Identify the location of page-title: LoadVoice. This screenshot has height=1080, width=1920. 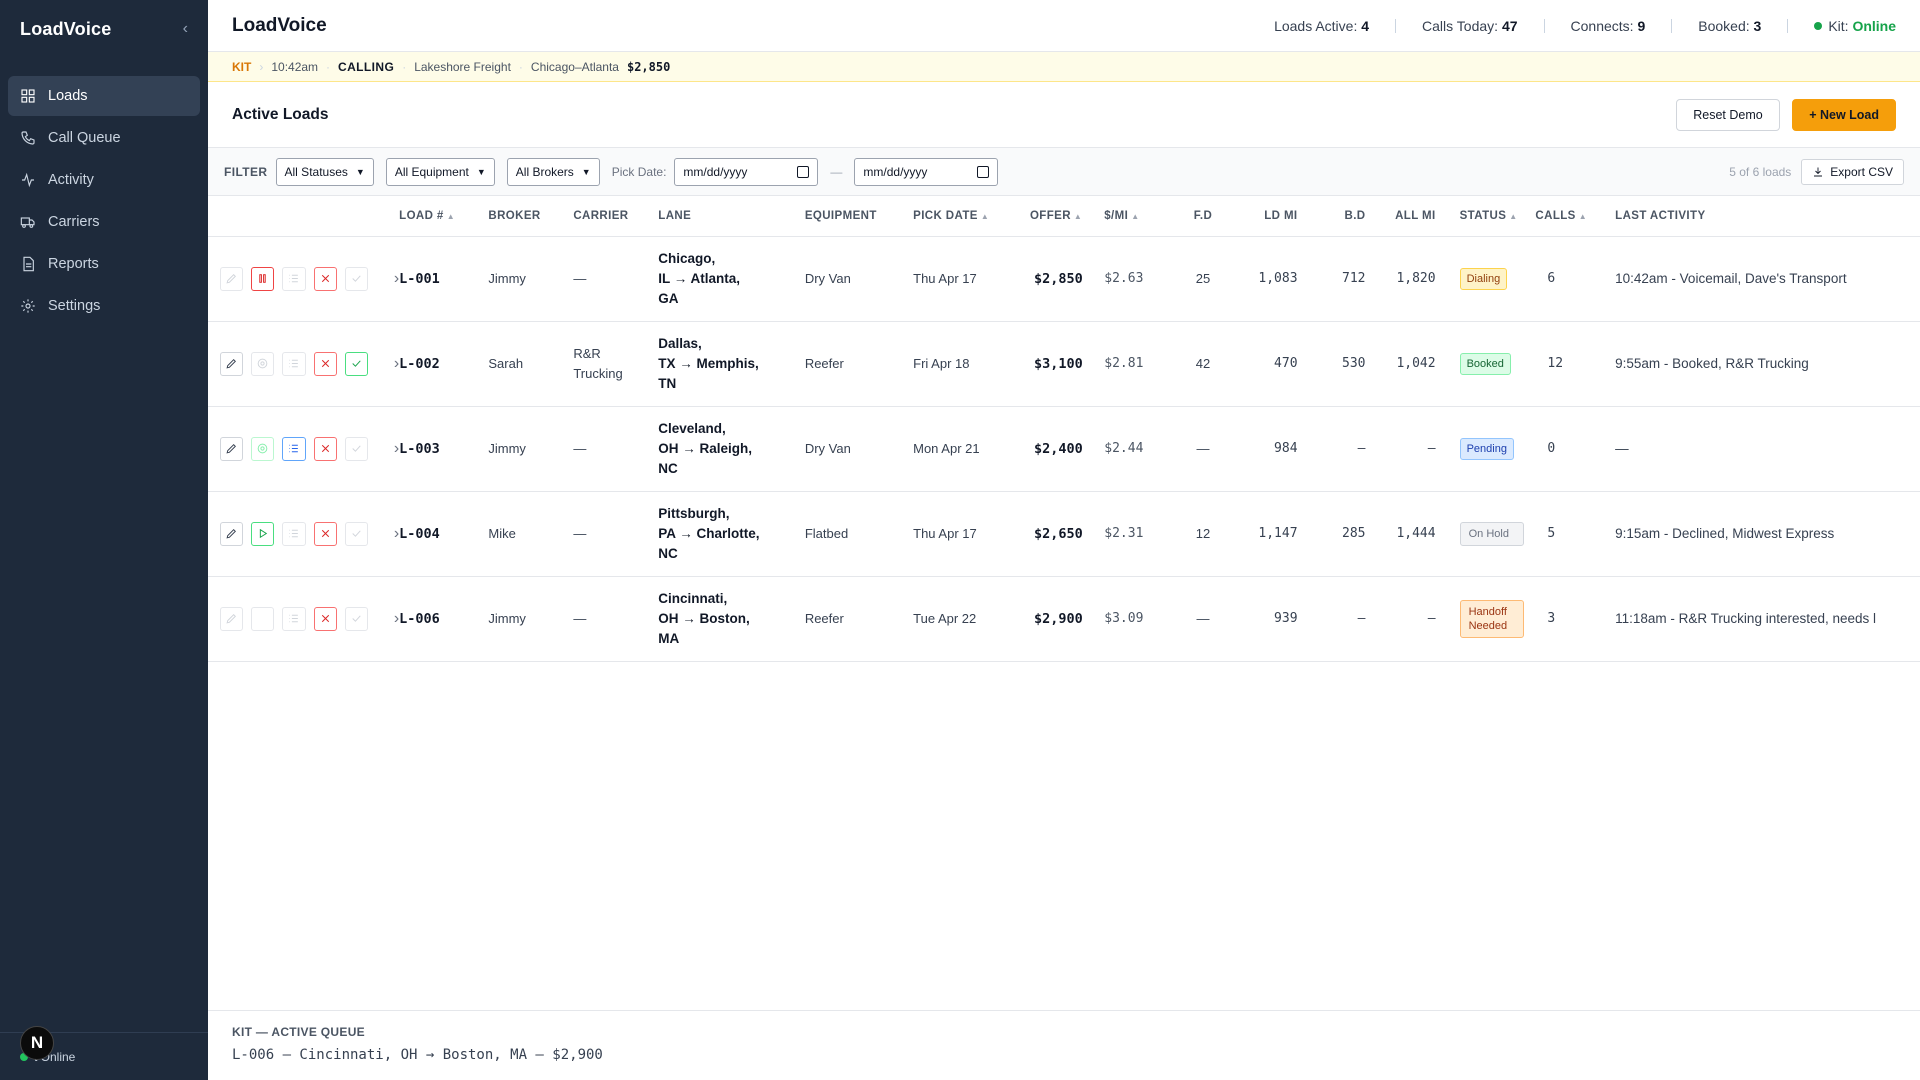
(279, 25).